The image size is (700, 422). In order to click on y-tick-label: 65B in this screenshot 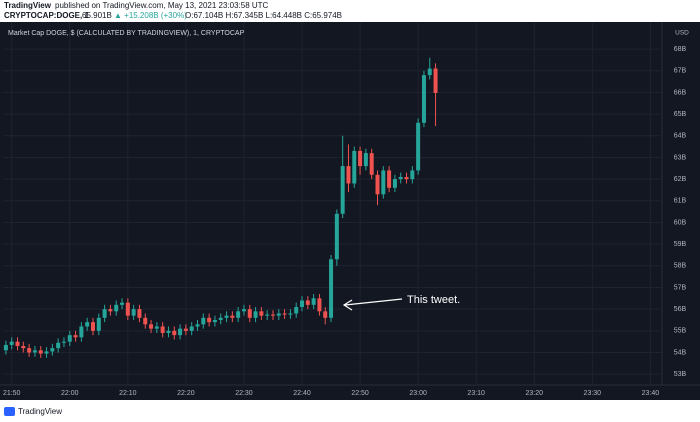, I will do `click(680, 114)`.